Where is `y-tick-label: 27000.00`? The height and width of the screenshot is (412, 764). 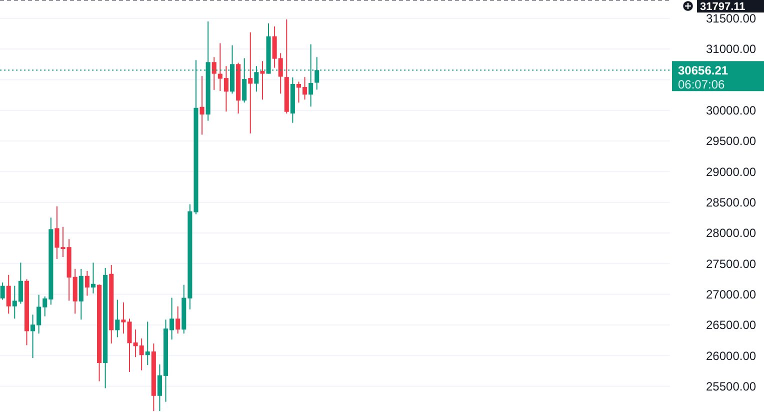 y-tick-label: 27000.00 is located at coordinates (731, 294).